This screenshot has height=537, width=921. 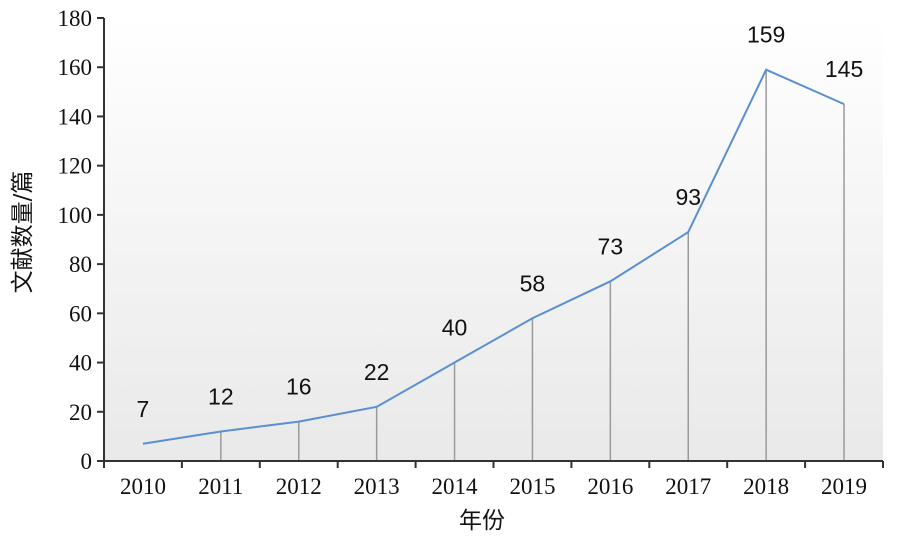 What do you see at coordinates (23, 232) in the screenshot?
I see `y-axis-title: 文献数量/篇` at bounding box center [23, 232].